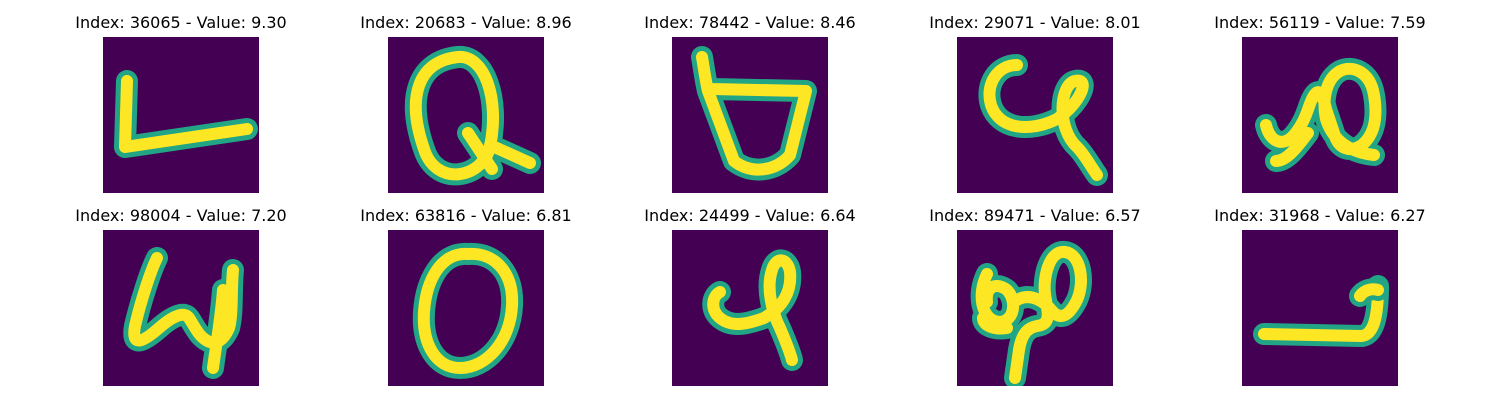  I want to click on panel-title: Index: 31968 - Value: 6.27, so click(1320, 215).